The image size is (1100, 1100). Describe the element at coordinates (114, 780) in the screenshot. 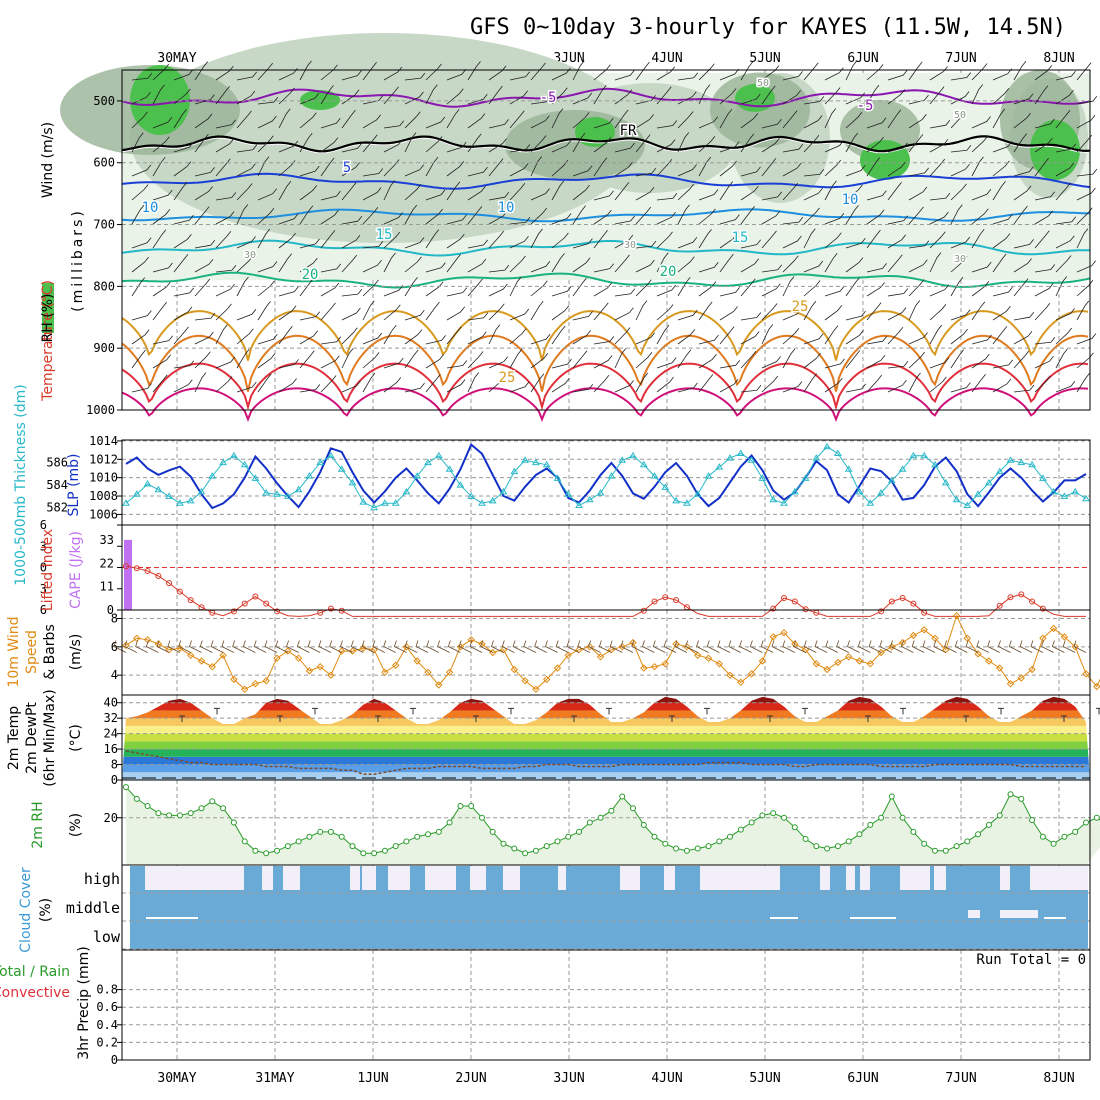

I see `y-tick-label: 0` at that location.